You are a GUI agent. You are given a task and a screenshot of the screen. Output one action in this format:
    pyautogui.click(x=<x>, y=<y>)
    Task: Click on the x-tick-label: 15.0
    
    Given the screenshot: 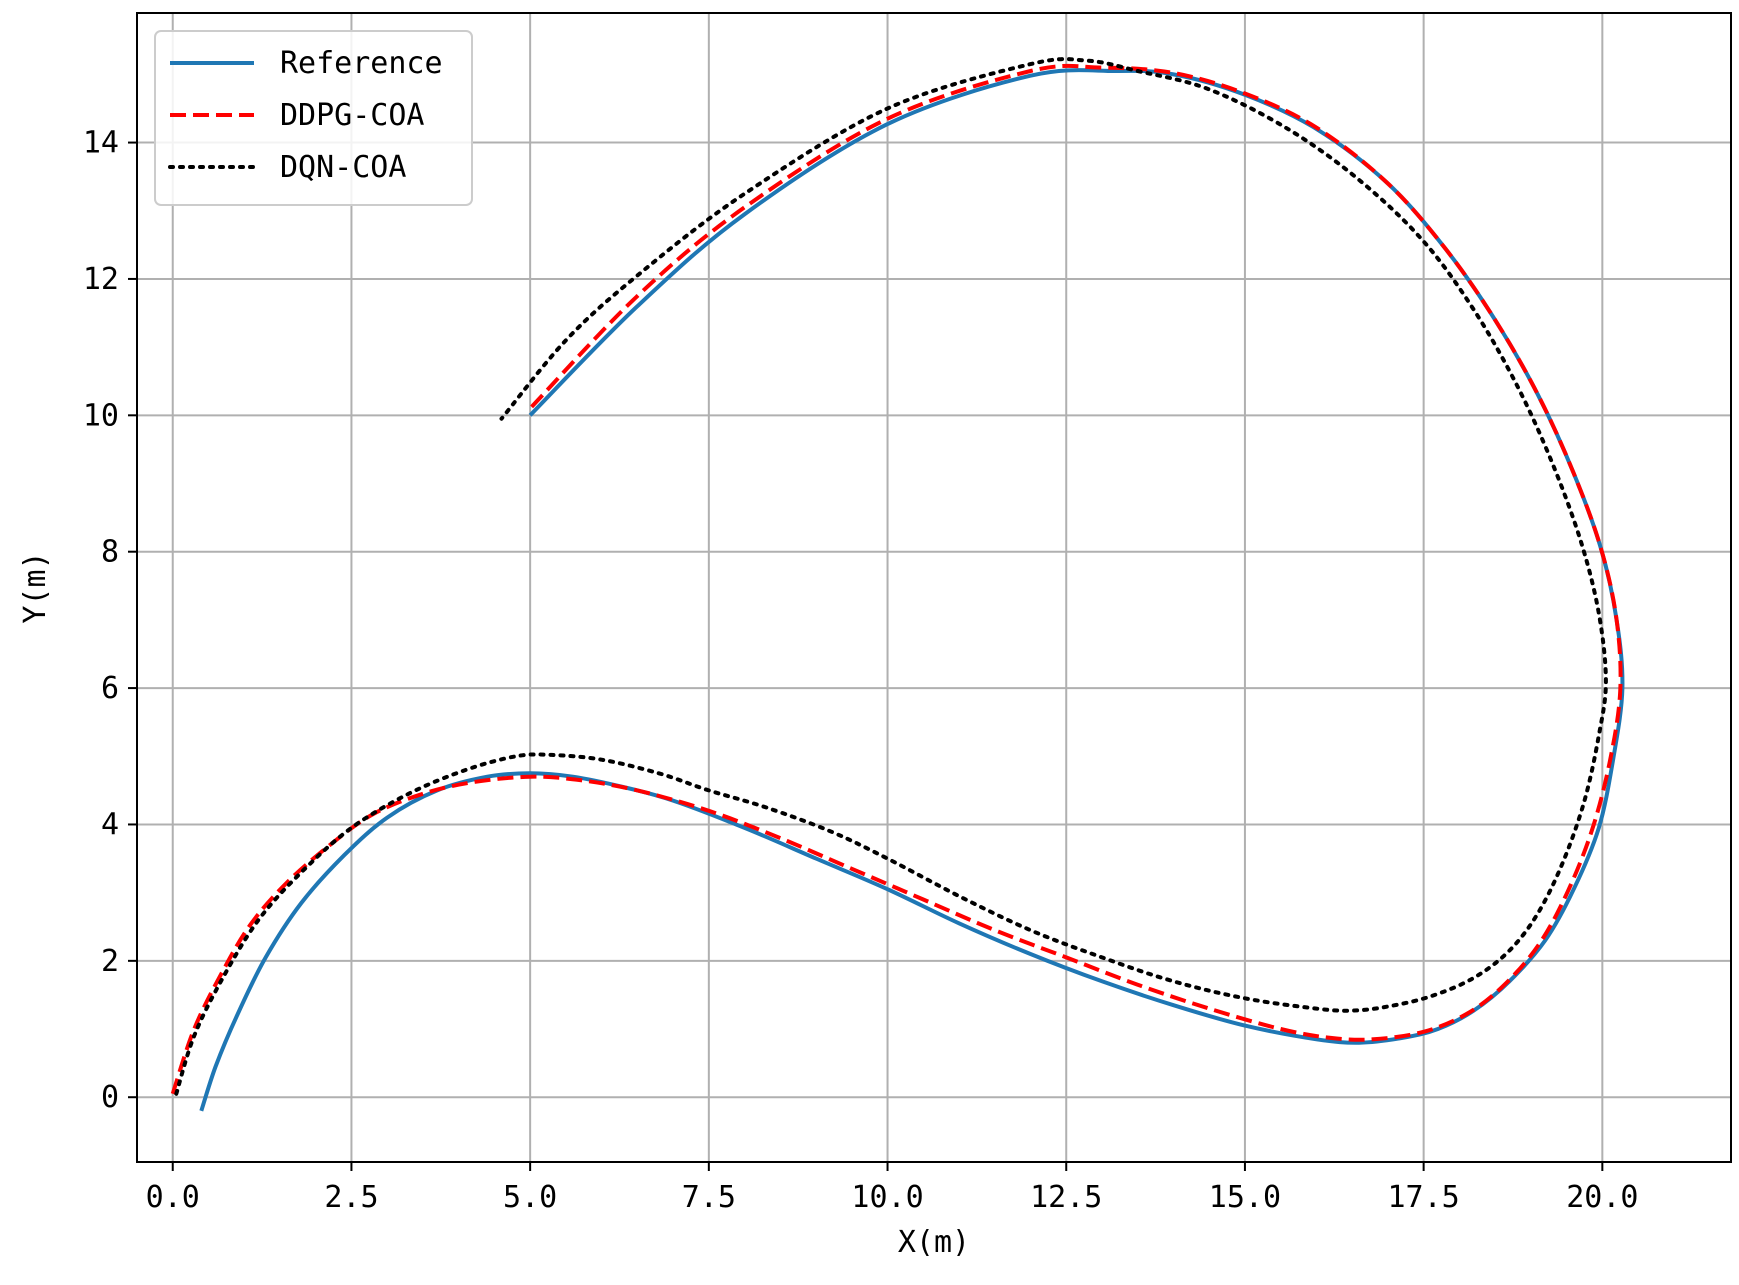 What is the action you would take?
    pyautogui.click(x=1245, y=1197)
    